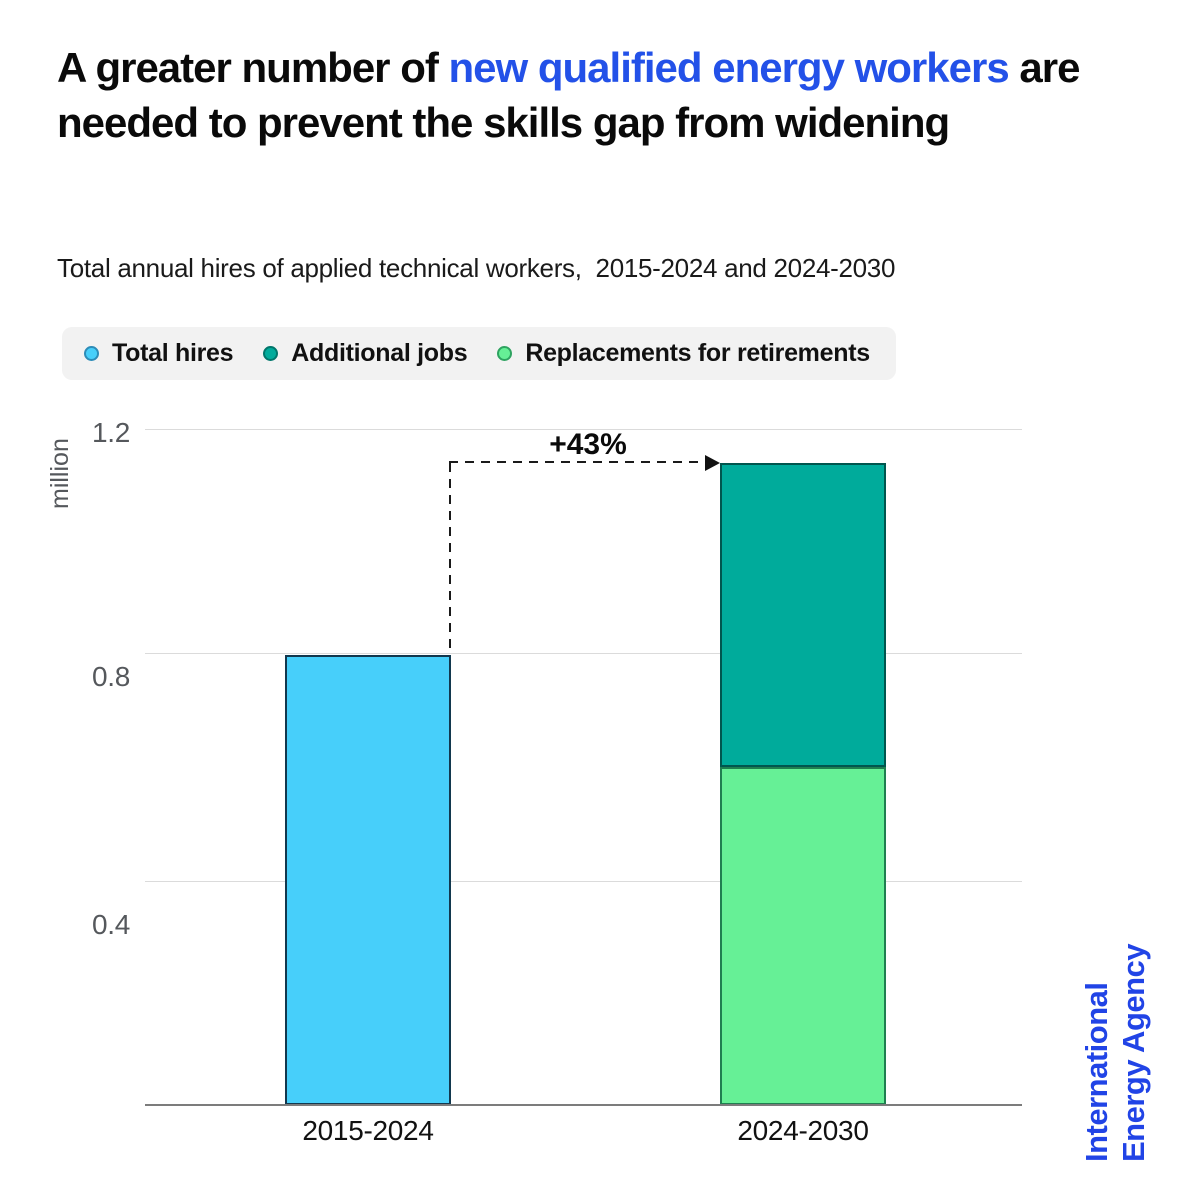 The width and height of the screenshot is (1200, 1200). I want to click on arrowhead-icon, so click(712, 463).